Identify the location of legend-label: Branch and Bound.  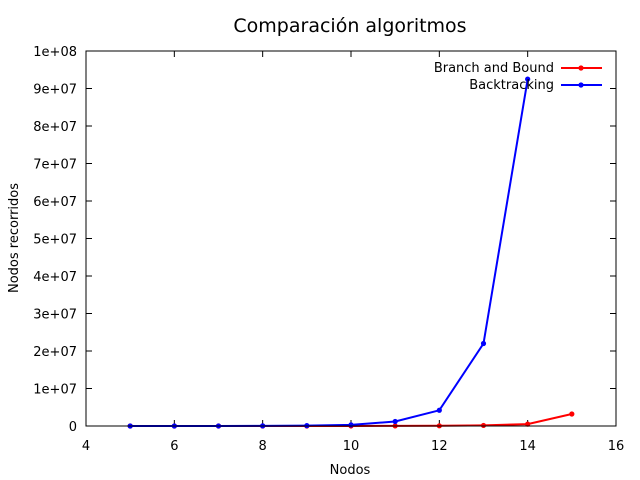
(494, 68).